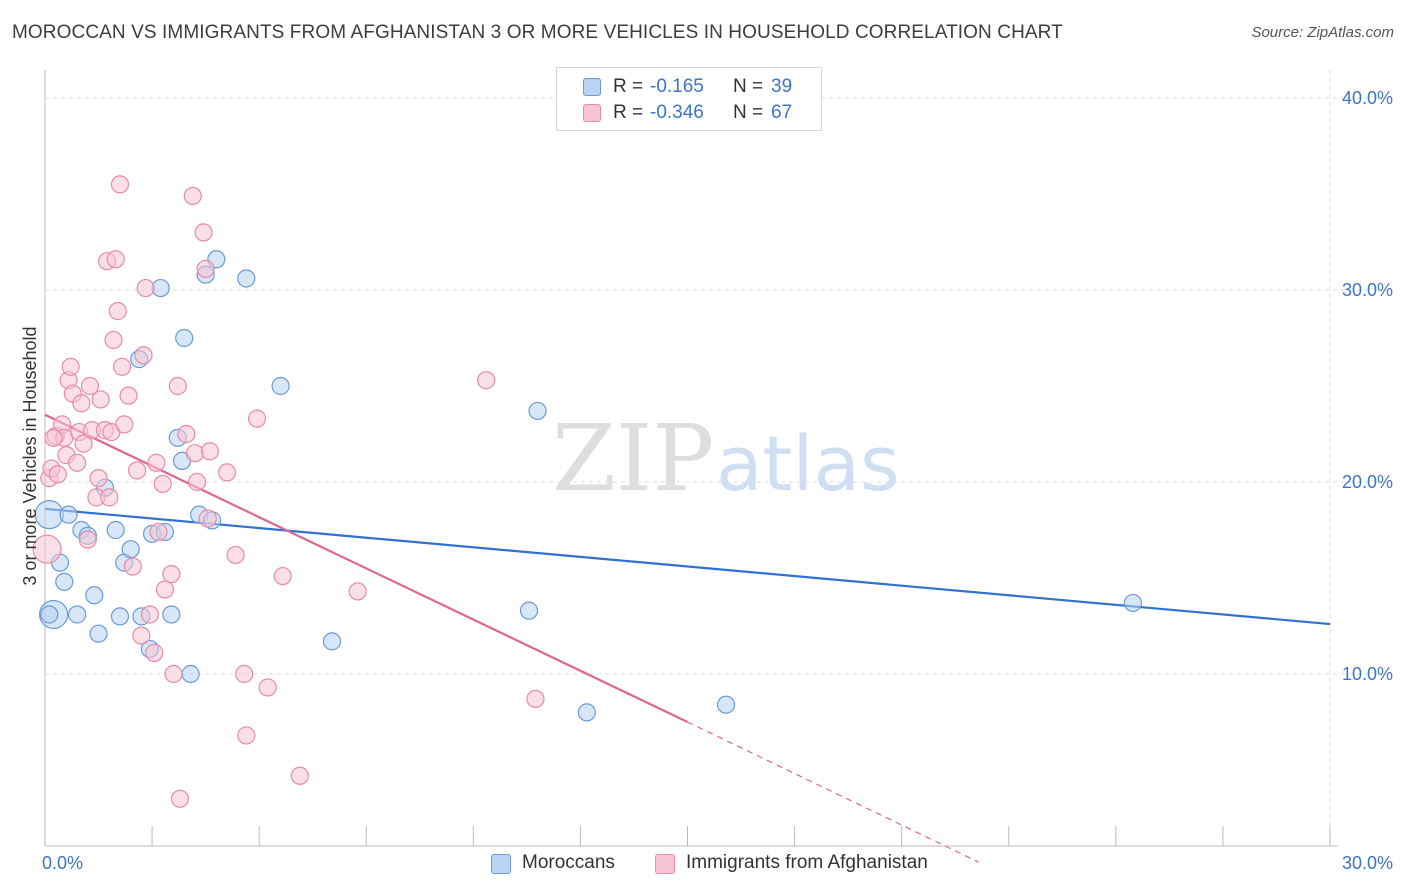 The width and height of the screenshot is (1406, 892). What do you see at coordinates (833, 792) in the screenshot?
I see `trend-line-afghanistan-extension` at bounding box center [833, 792].